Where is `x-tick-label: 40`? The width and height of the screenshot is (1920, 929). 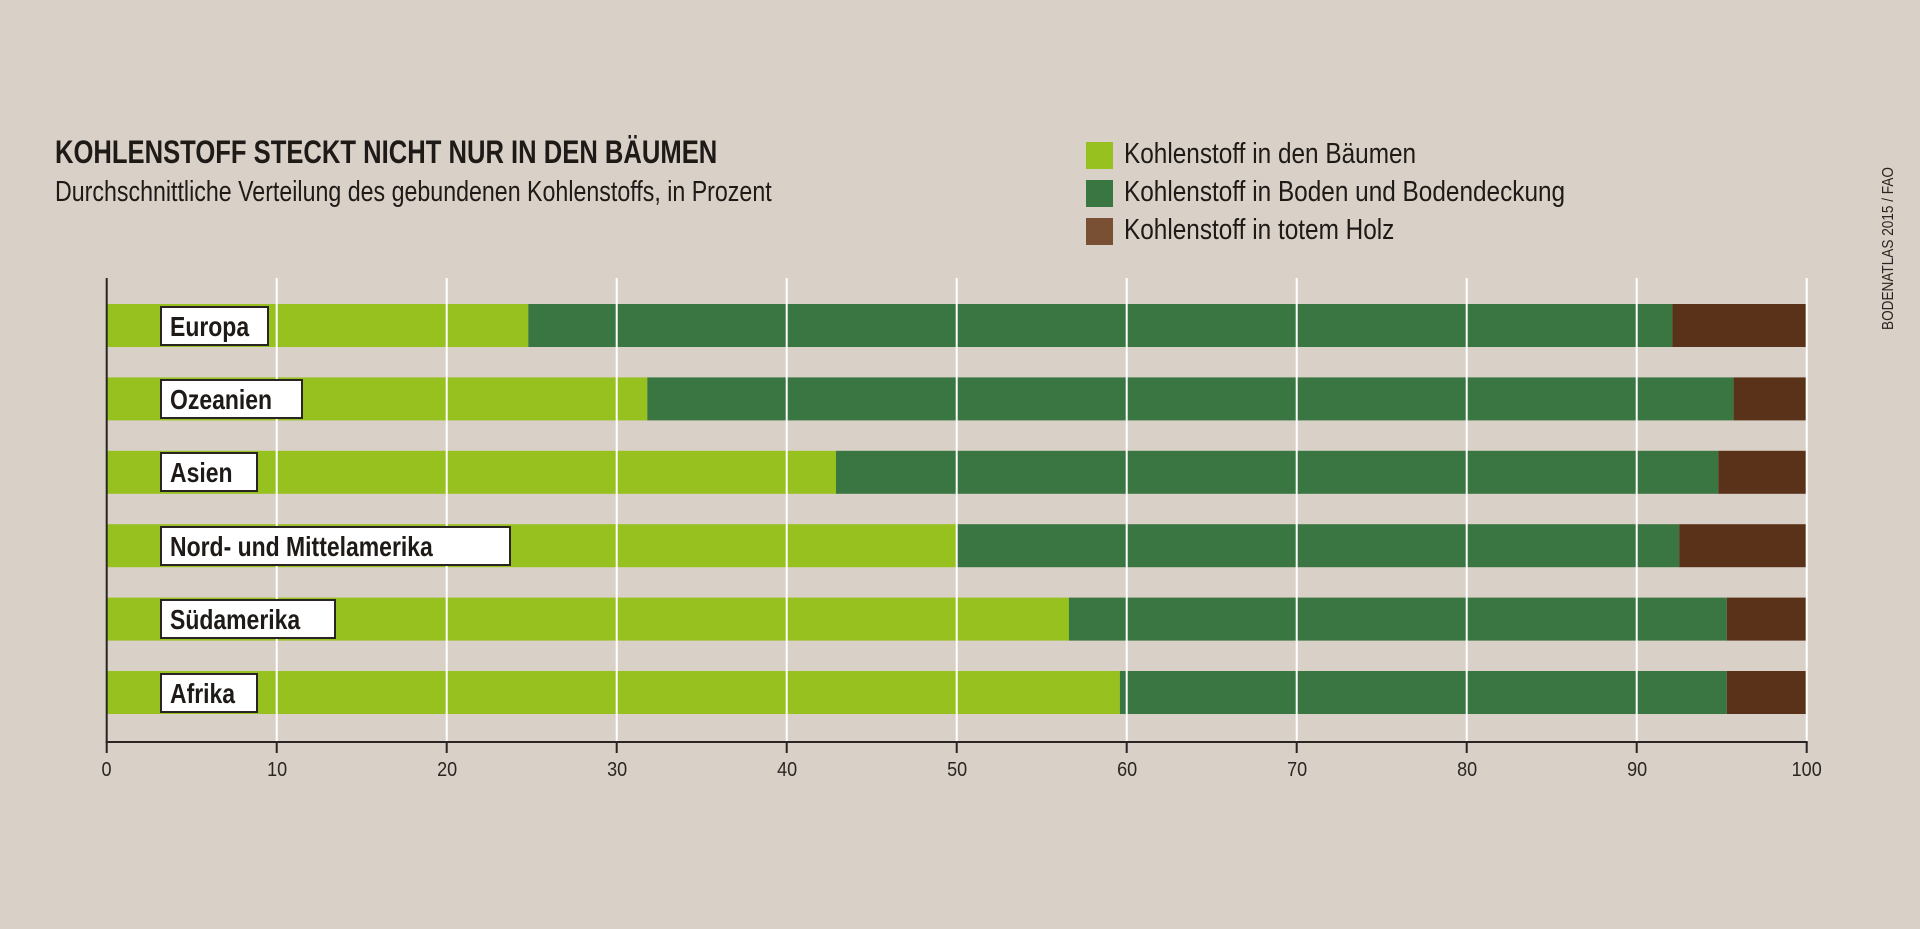
x-tick-label: 40 is located at coordinates (786, 770).